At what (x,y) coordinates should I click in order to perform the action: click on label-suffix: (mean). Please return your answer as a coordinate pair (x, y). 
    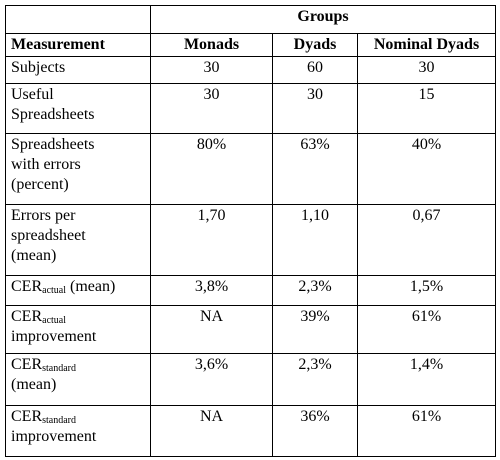
    Looking at the image, I should click on (91, 286).